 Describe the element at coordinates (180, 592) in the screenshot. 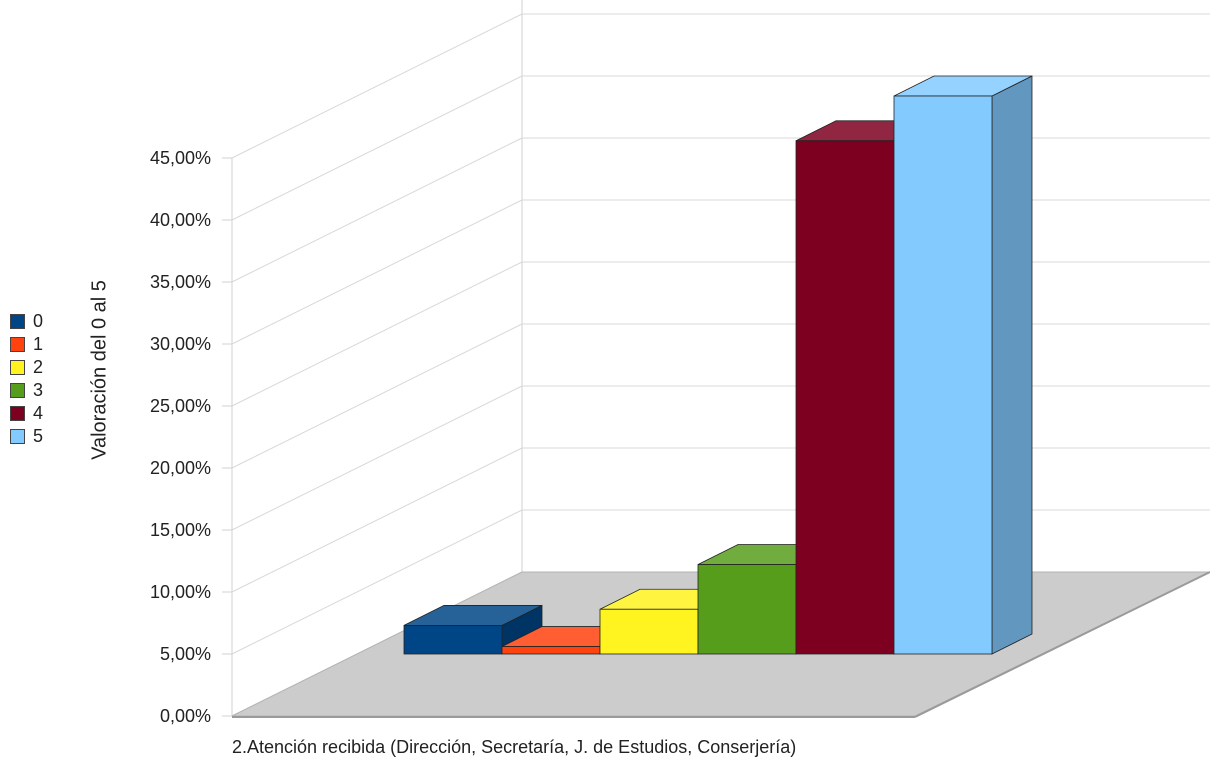

I see `y-tick-label: 10,00%` at that location.